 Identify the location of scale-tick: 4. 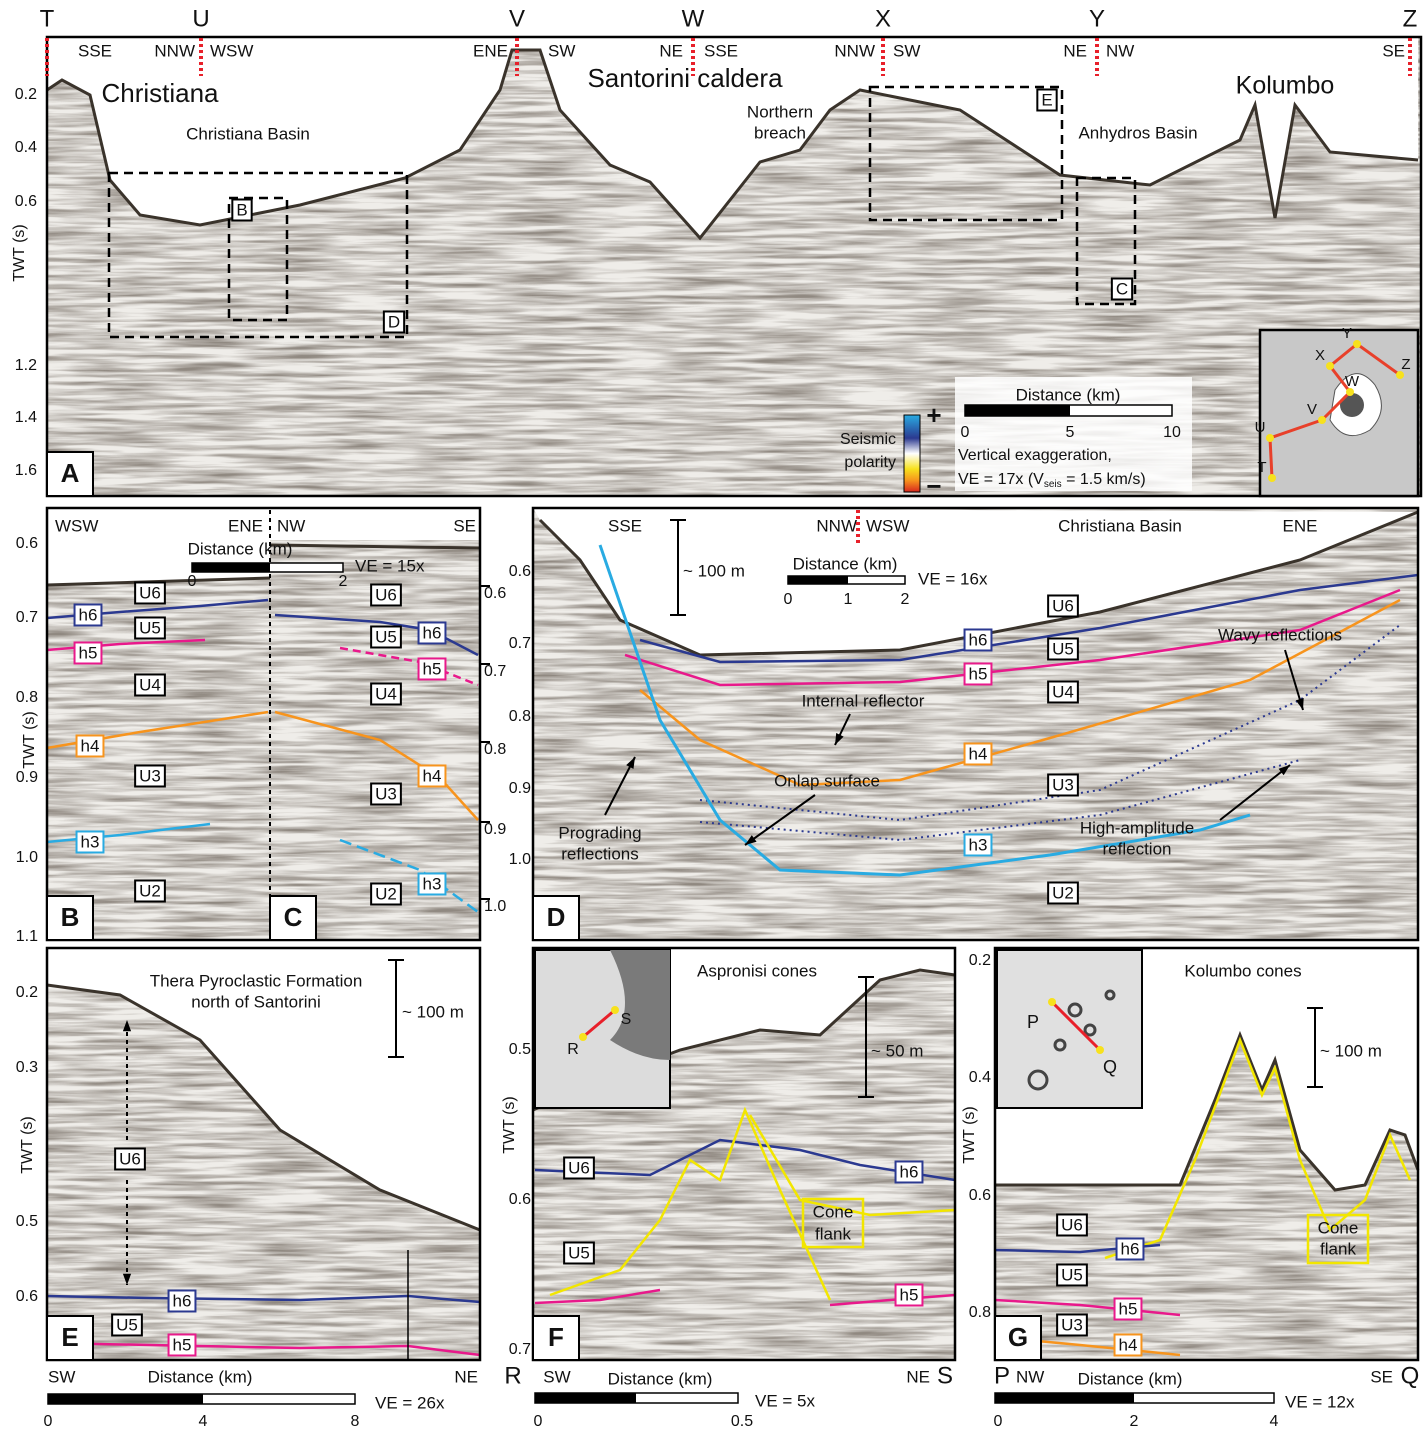
(203, 1421).